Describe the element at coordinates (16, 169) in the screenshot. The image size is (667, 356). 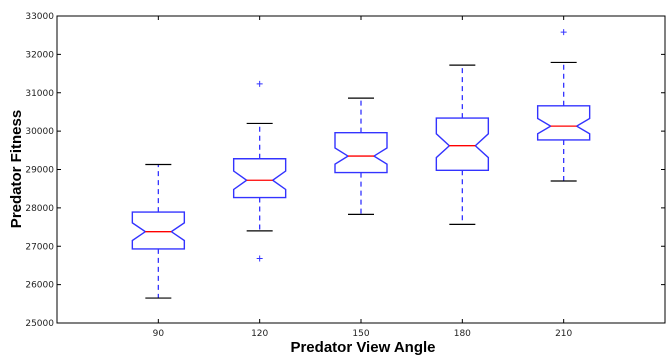
I see `y-axis-title: Predator Fitness` at that location.